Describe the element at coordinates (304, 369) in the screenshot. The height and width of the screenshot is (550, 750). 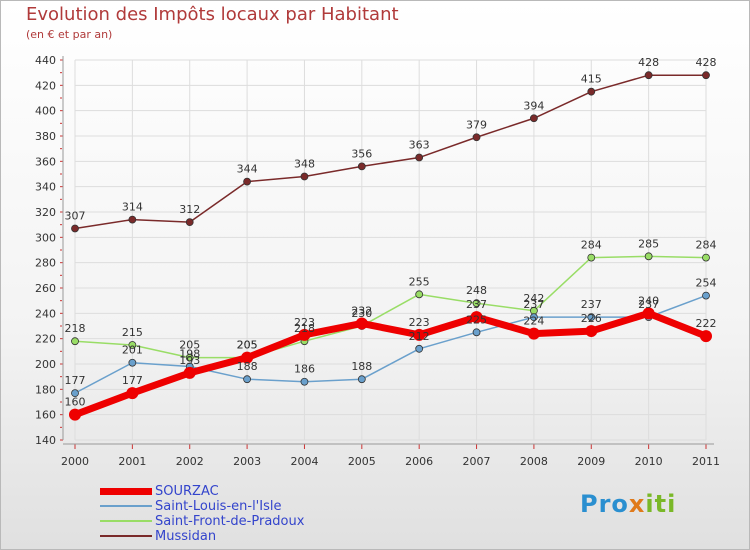
I see `data-label: 186` at that location.